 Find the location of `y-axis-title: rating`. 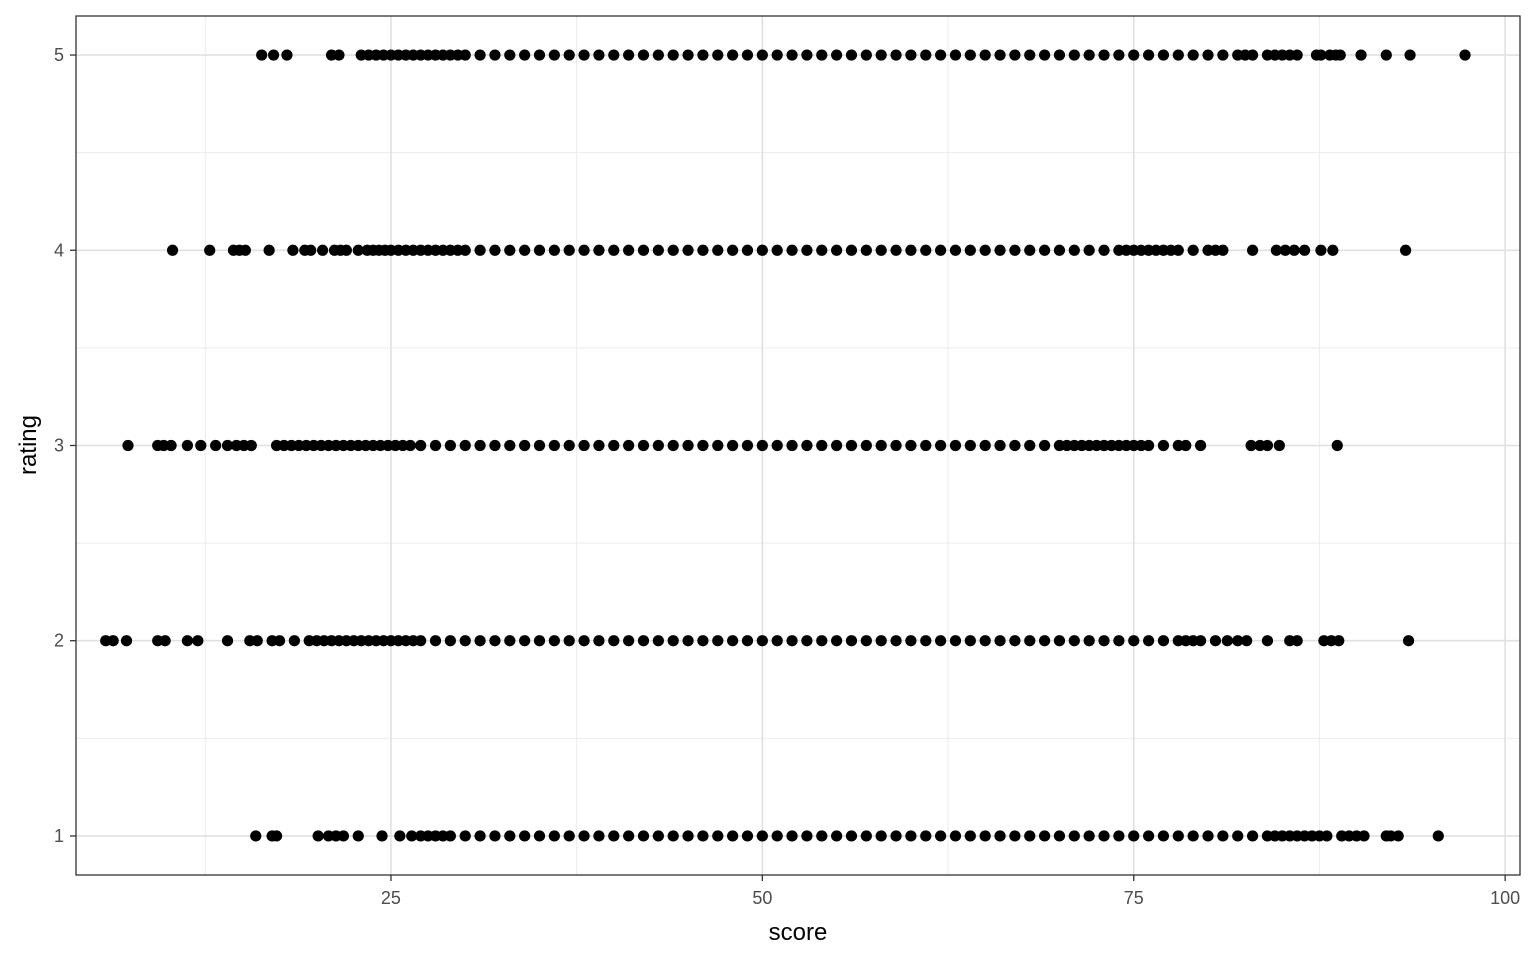

y-axis-title: rating is located at coordinates (28, 445).